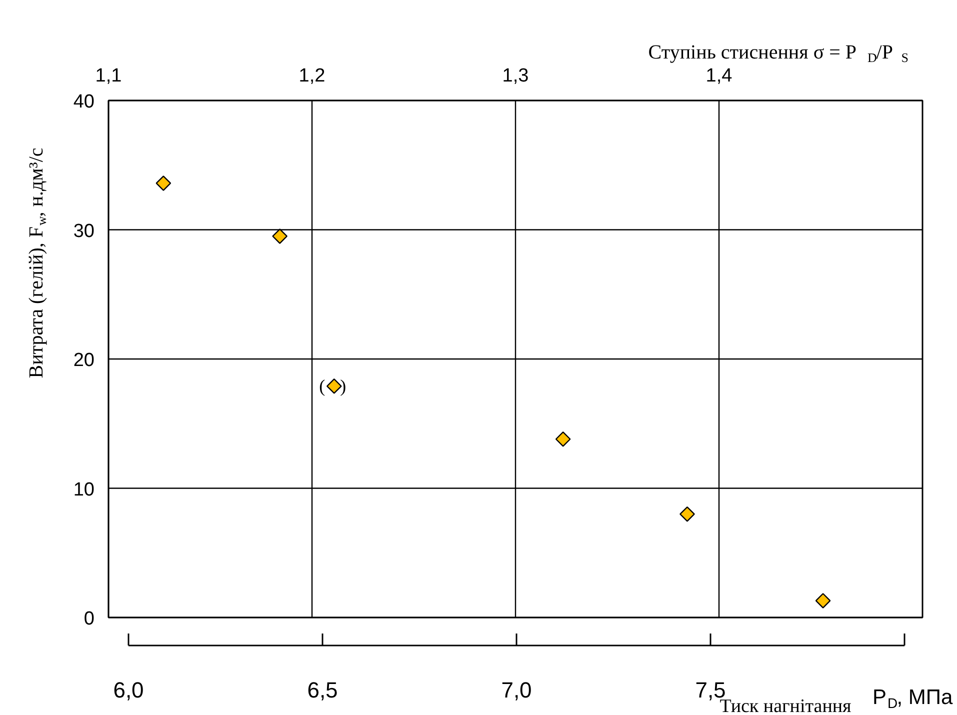  I want to click on y-tick-label: 40, so click(84, 102).